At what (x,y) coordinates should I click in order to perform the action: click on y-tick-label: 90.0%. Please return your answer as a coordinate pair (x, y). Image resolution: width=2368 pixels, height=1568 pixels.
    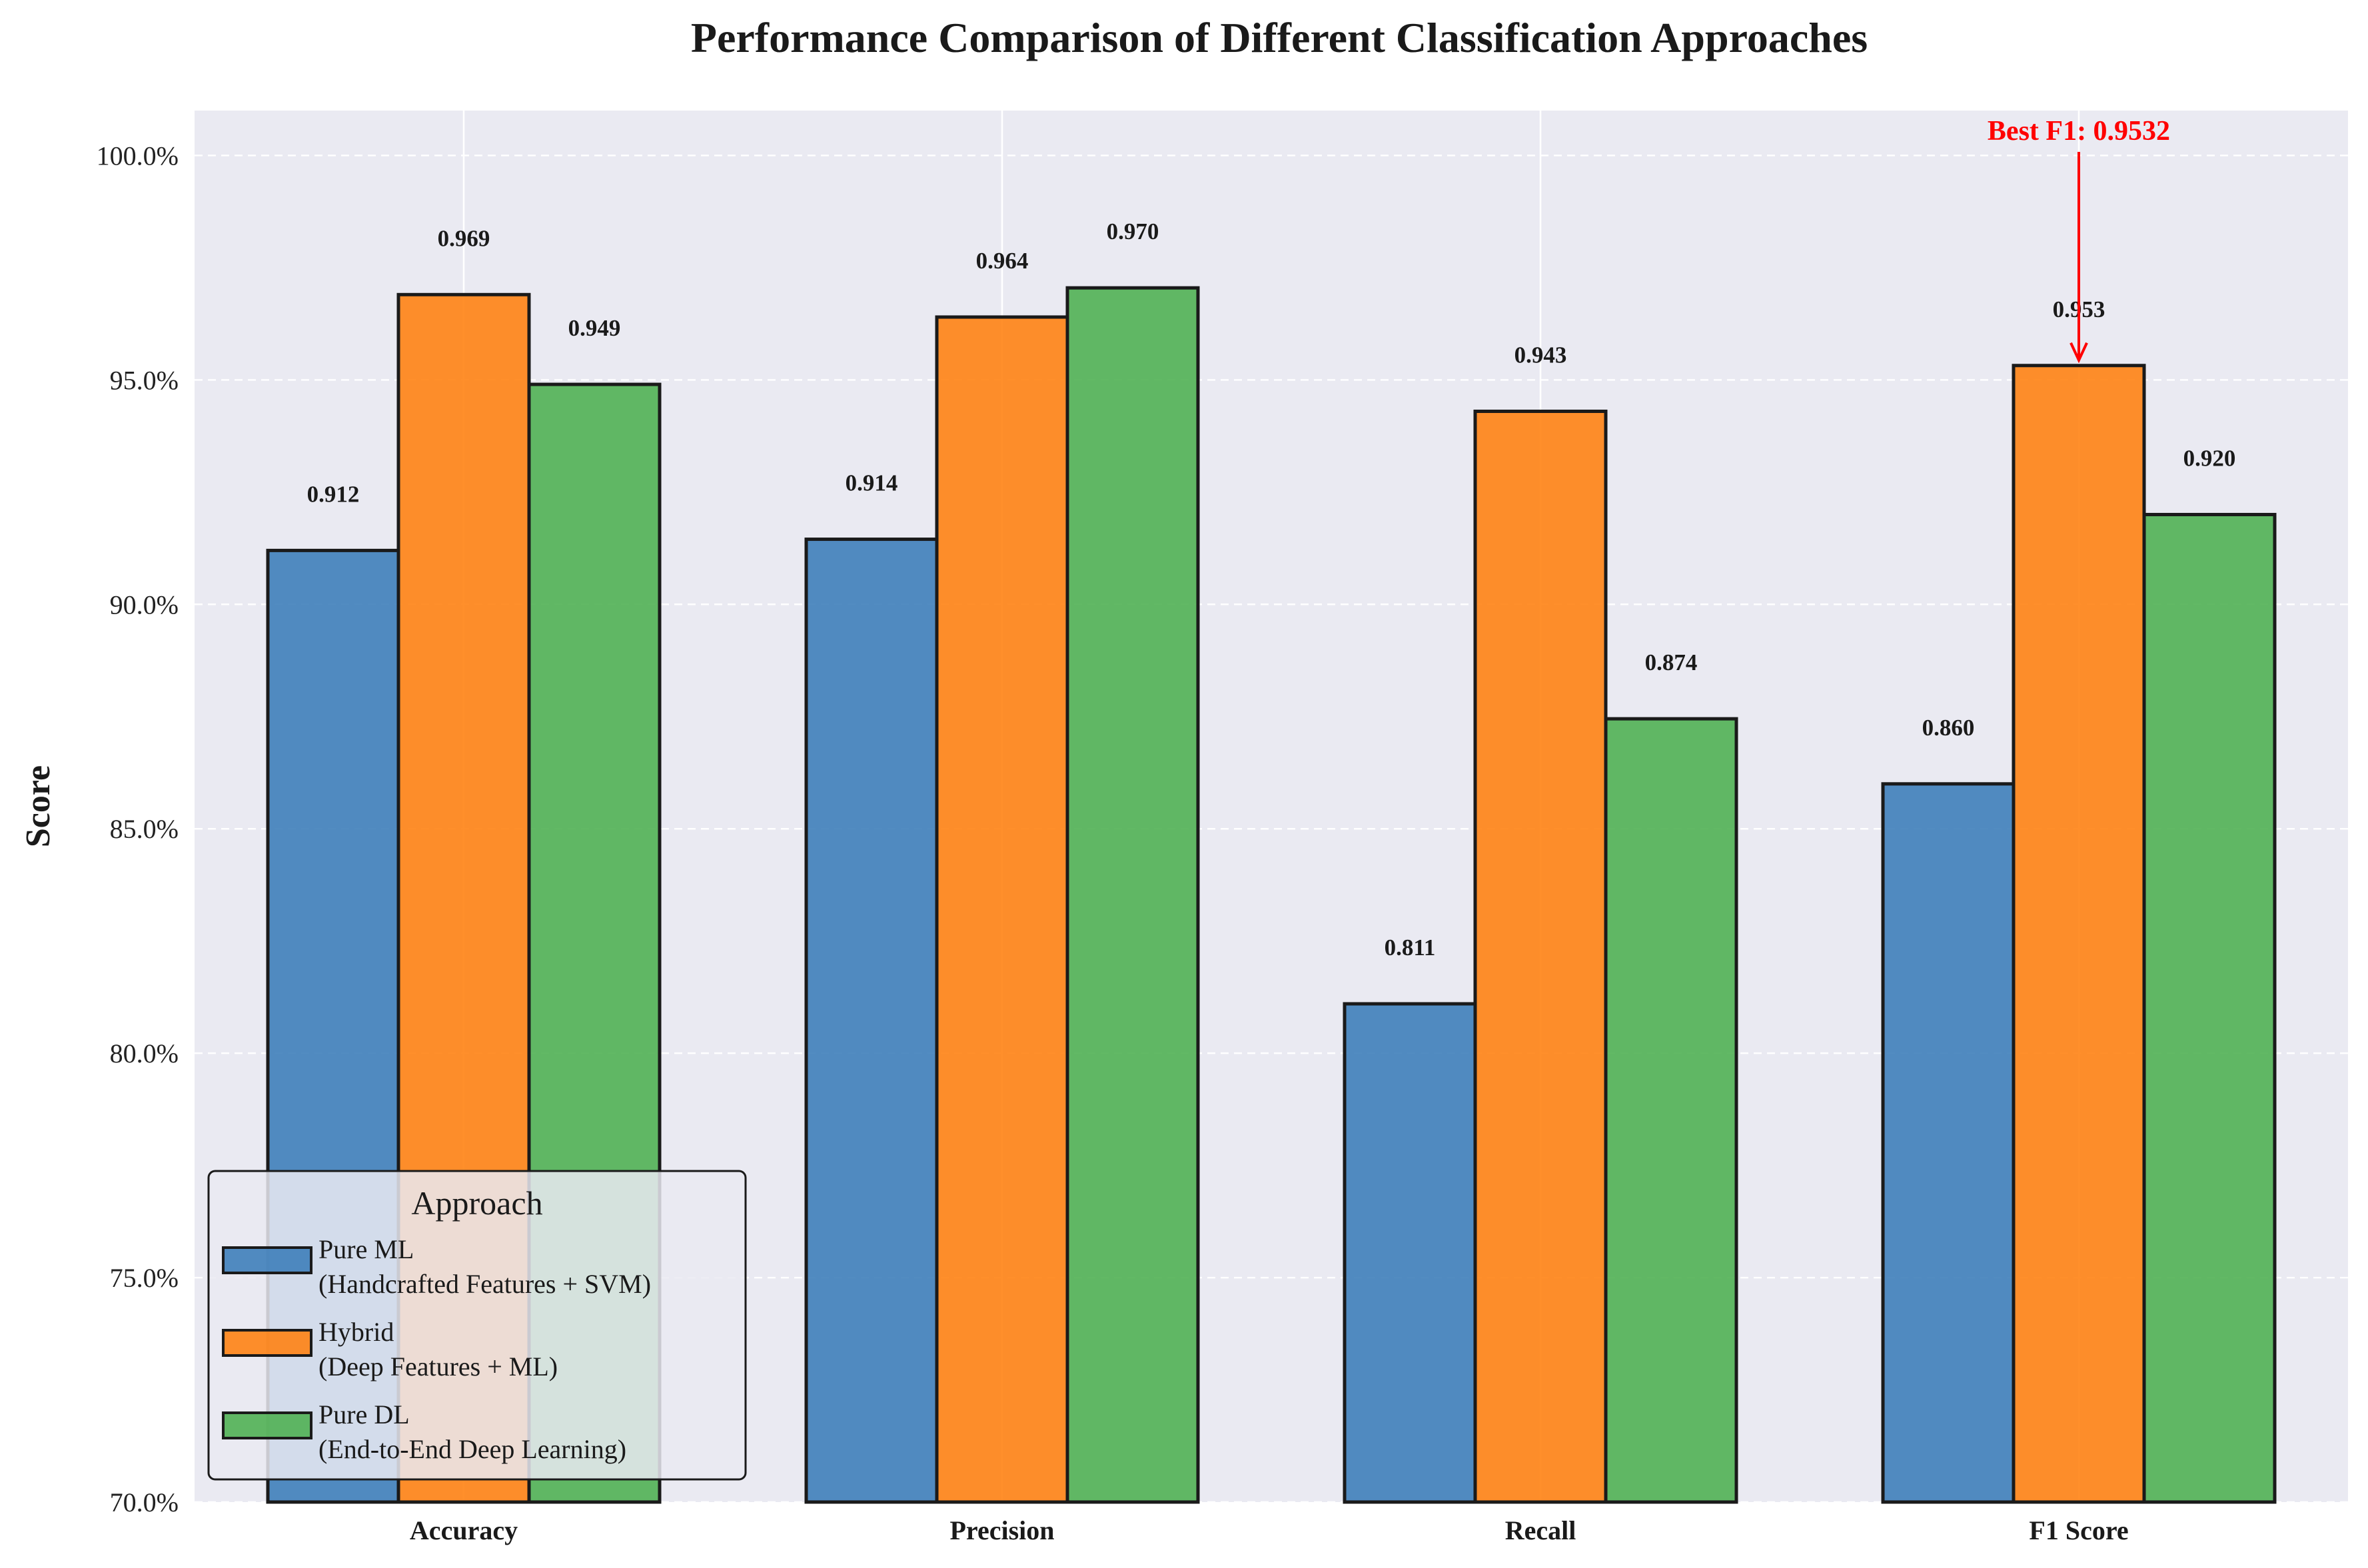
    Looking at the image, I should click on (144, 604).